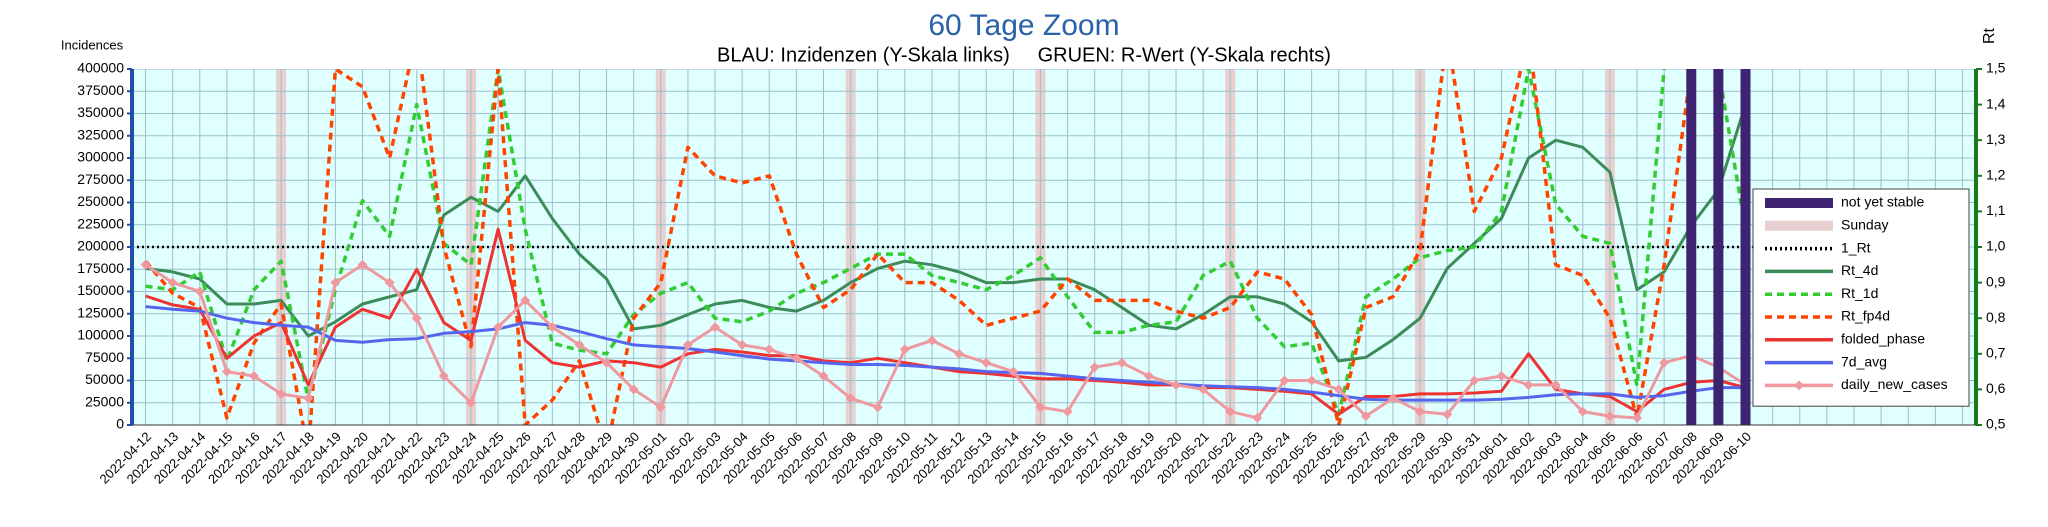 The image size is (2048, 527). What do you see at coordinates (1864, 225) in the screenshot?
I see `legend-label: Sunday` at bounding box center [1864, 225].